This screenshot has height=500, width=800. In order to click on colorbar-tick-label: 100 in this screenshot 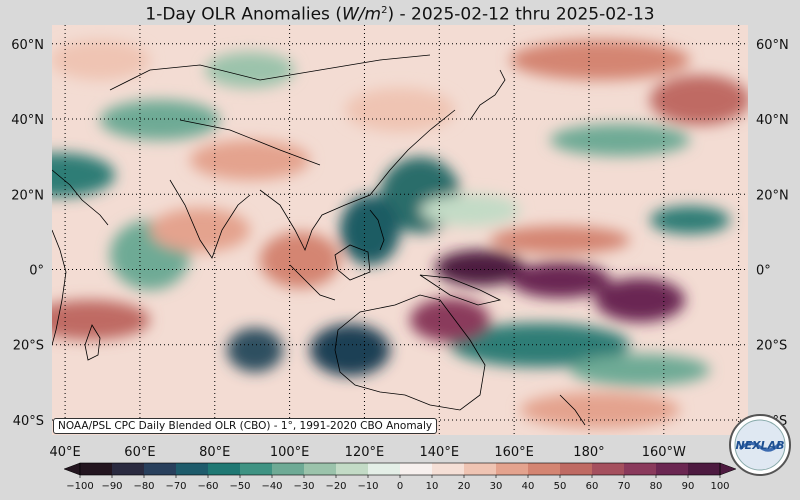, I will do `click(719, 486)`.